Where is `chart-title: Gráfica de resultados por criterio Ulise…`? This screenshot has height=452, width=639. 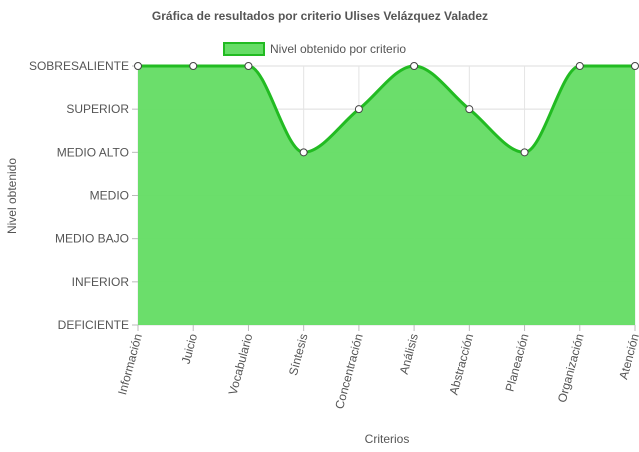 chart-title: Gráfica de resultados por criterio Ulise… is located at coordinates (320, 16).